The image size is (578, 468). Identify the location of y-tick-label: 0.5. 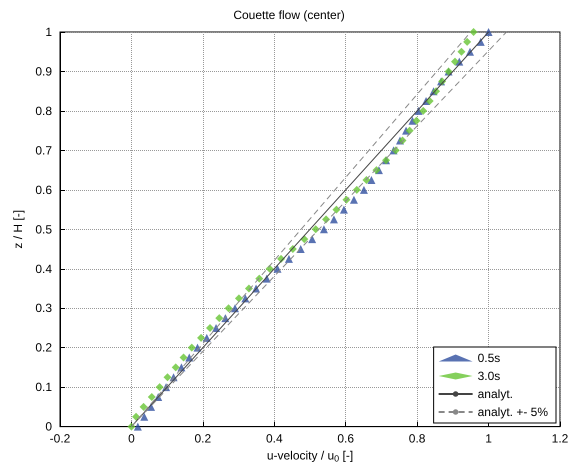
(43, 229).